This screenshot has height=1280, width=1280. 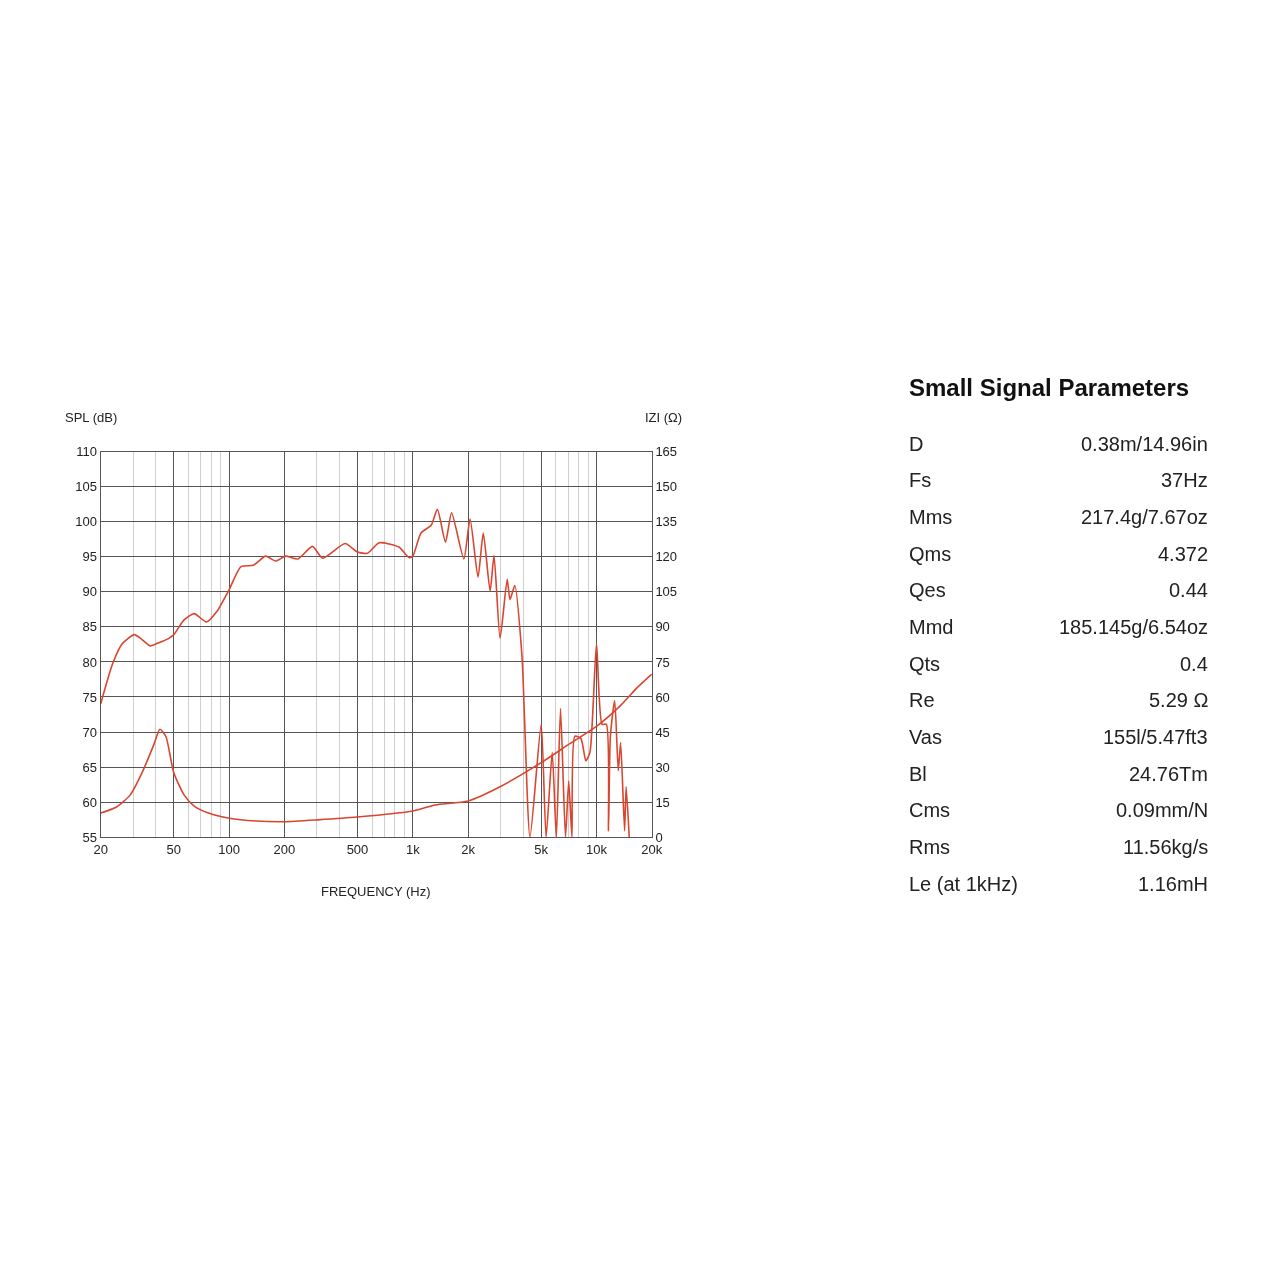 I want to click on text: 0.44, so click(x=1188, y=590).